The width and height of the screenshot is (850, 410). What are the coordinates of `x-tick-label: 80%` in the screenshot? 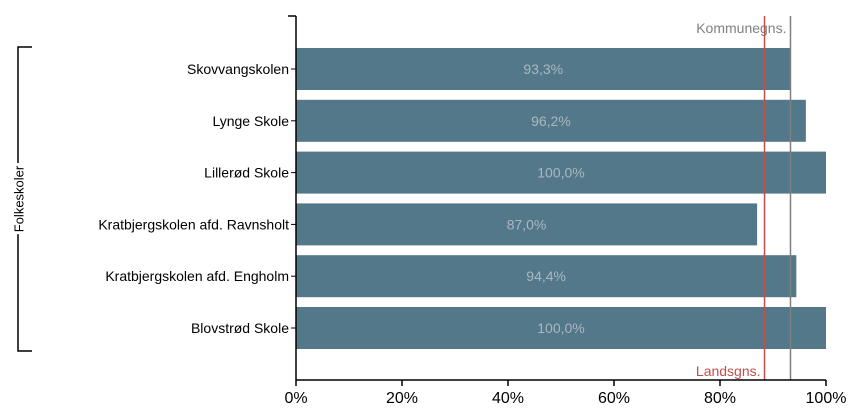 It's located at (720, 398).